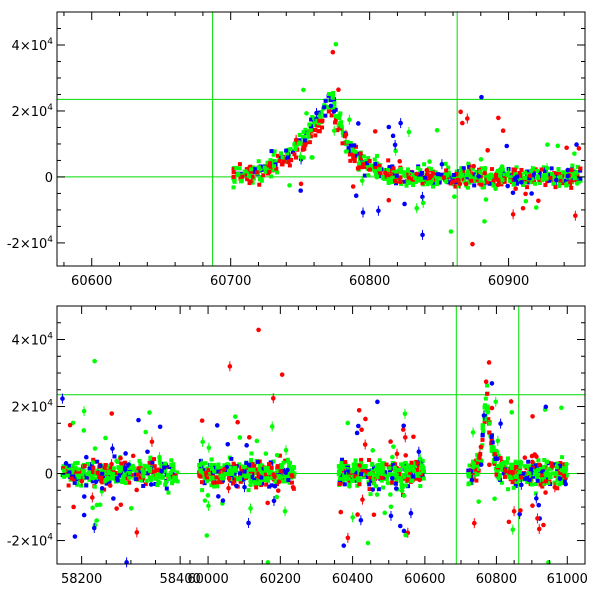 This screenshot has width=600, height=600. What do you see at coordinates (49, 178) in the screenshot?
I see `top-y-tick-label: 0` at bounding box center [49, 178].